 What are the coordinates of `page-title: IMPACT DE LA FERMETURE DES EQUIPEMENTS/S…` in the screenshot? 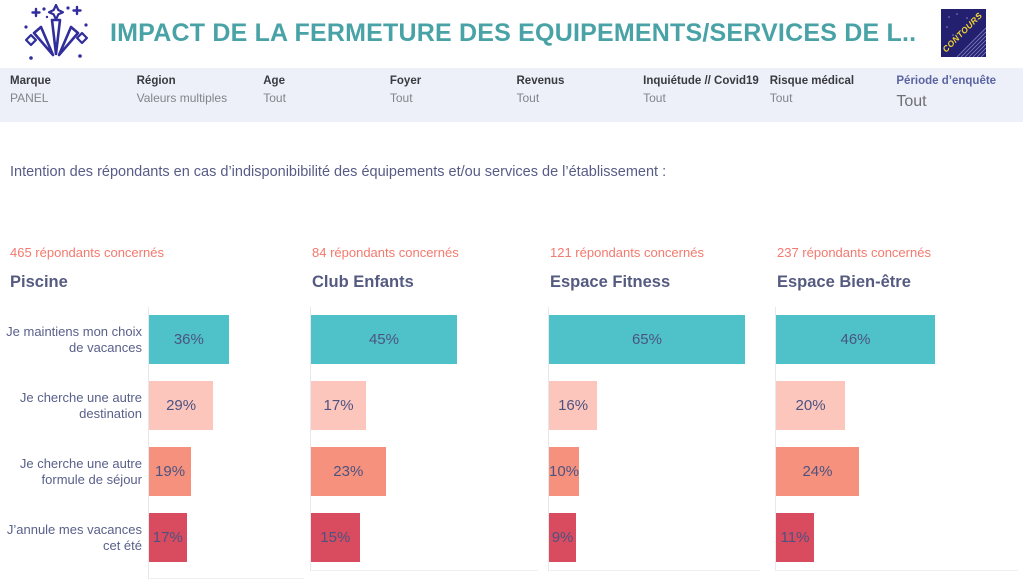 It's located at (513, 33).